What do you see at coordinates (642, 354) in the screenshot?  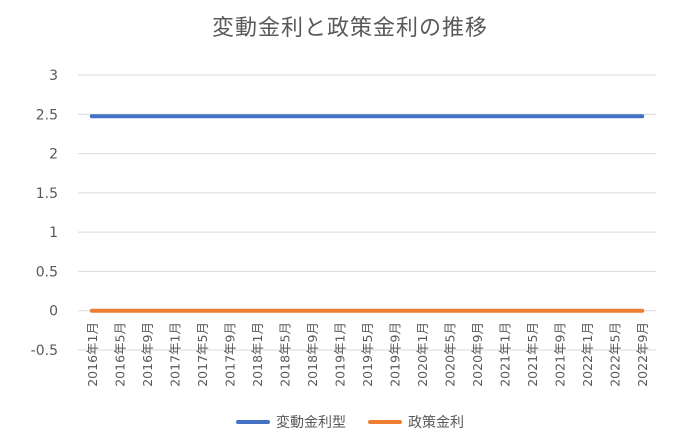 I see `x-tick-label-20: 2022年9月` at bounding box center [642, 354].